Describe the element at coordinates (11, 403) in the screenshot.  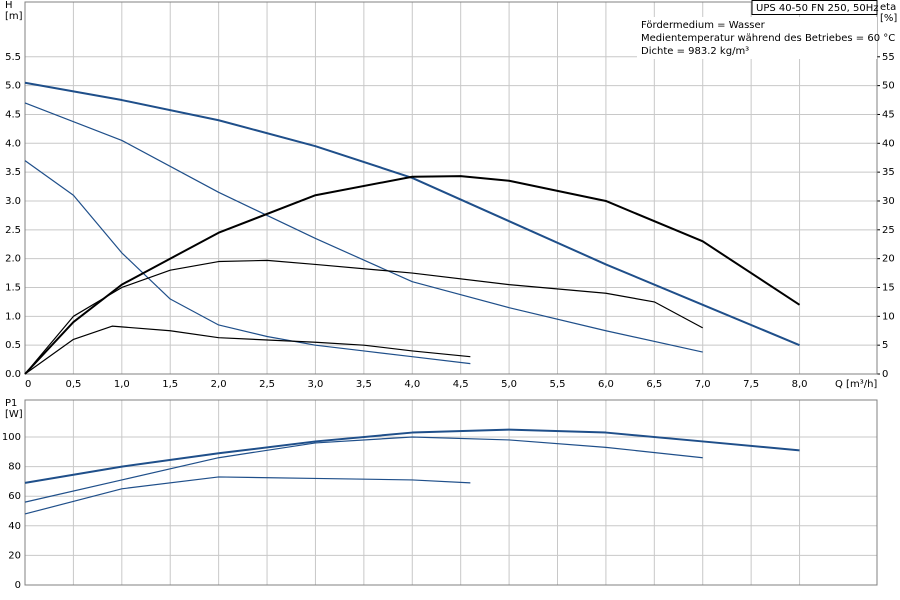
I see `y-axis-label: P1` at that location.